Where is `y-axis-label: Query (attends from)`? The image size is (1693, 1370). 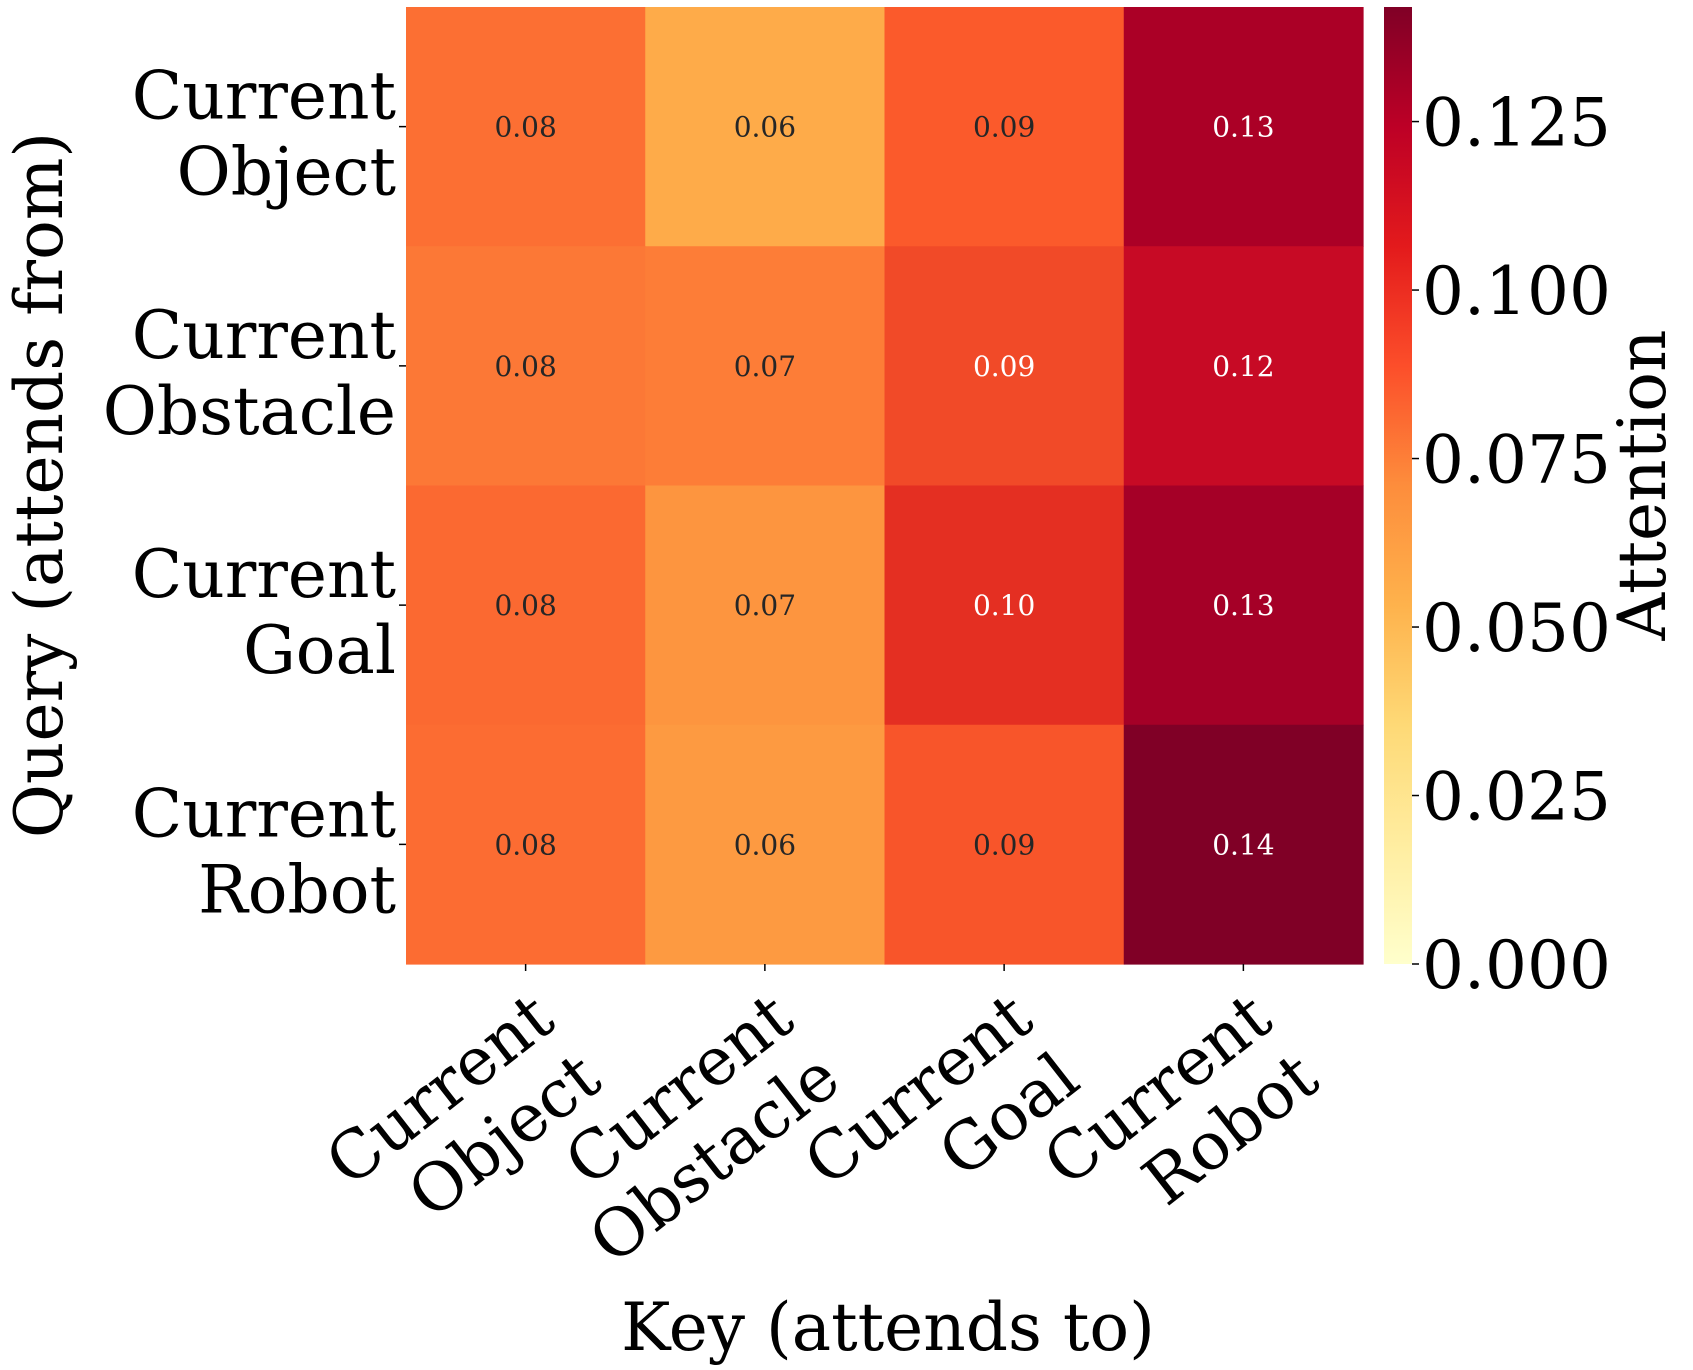 y-axis-label: Query (attends from) is located at coordinates (39, 485).